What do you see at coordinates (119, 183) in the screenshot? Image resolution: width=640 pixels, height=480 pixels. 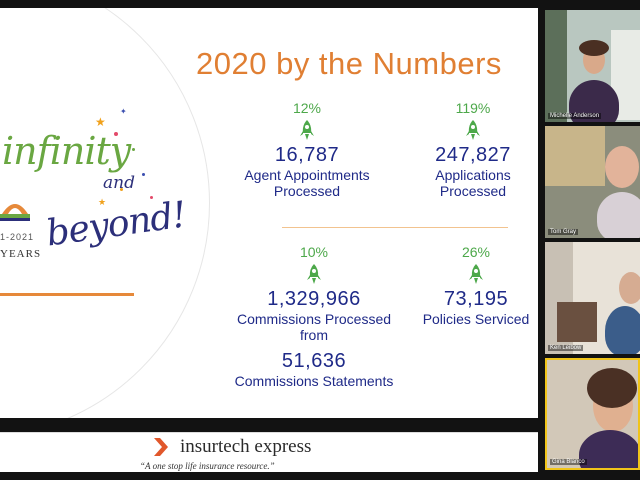 I see `theme-word-and: and` at bounding box center [119, 183].